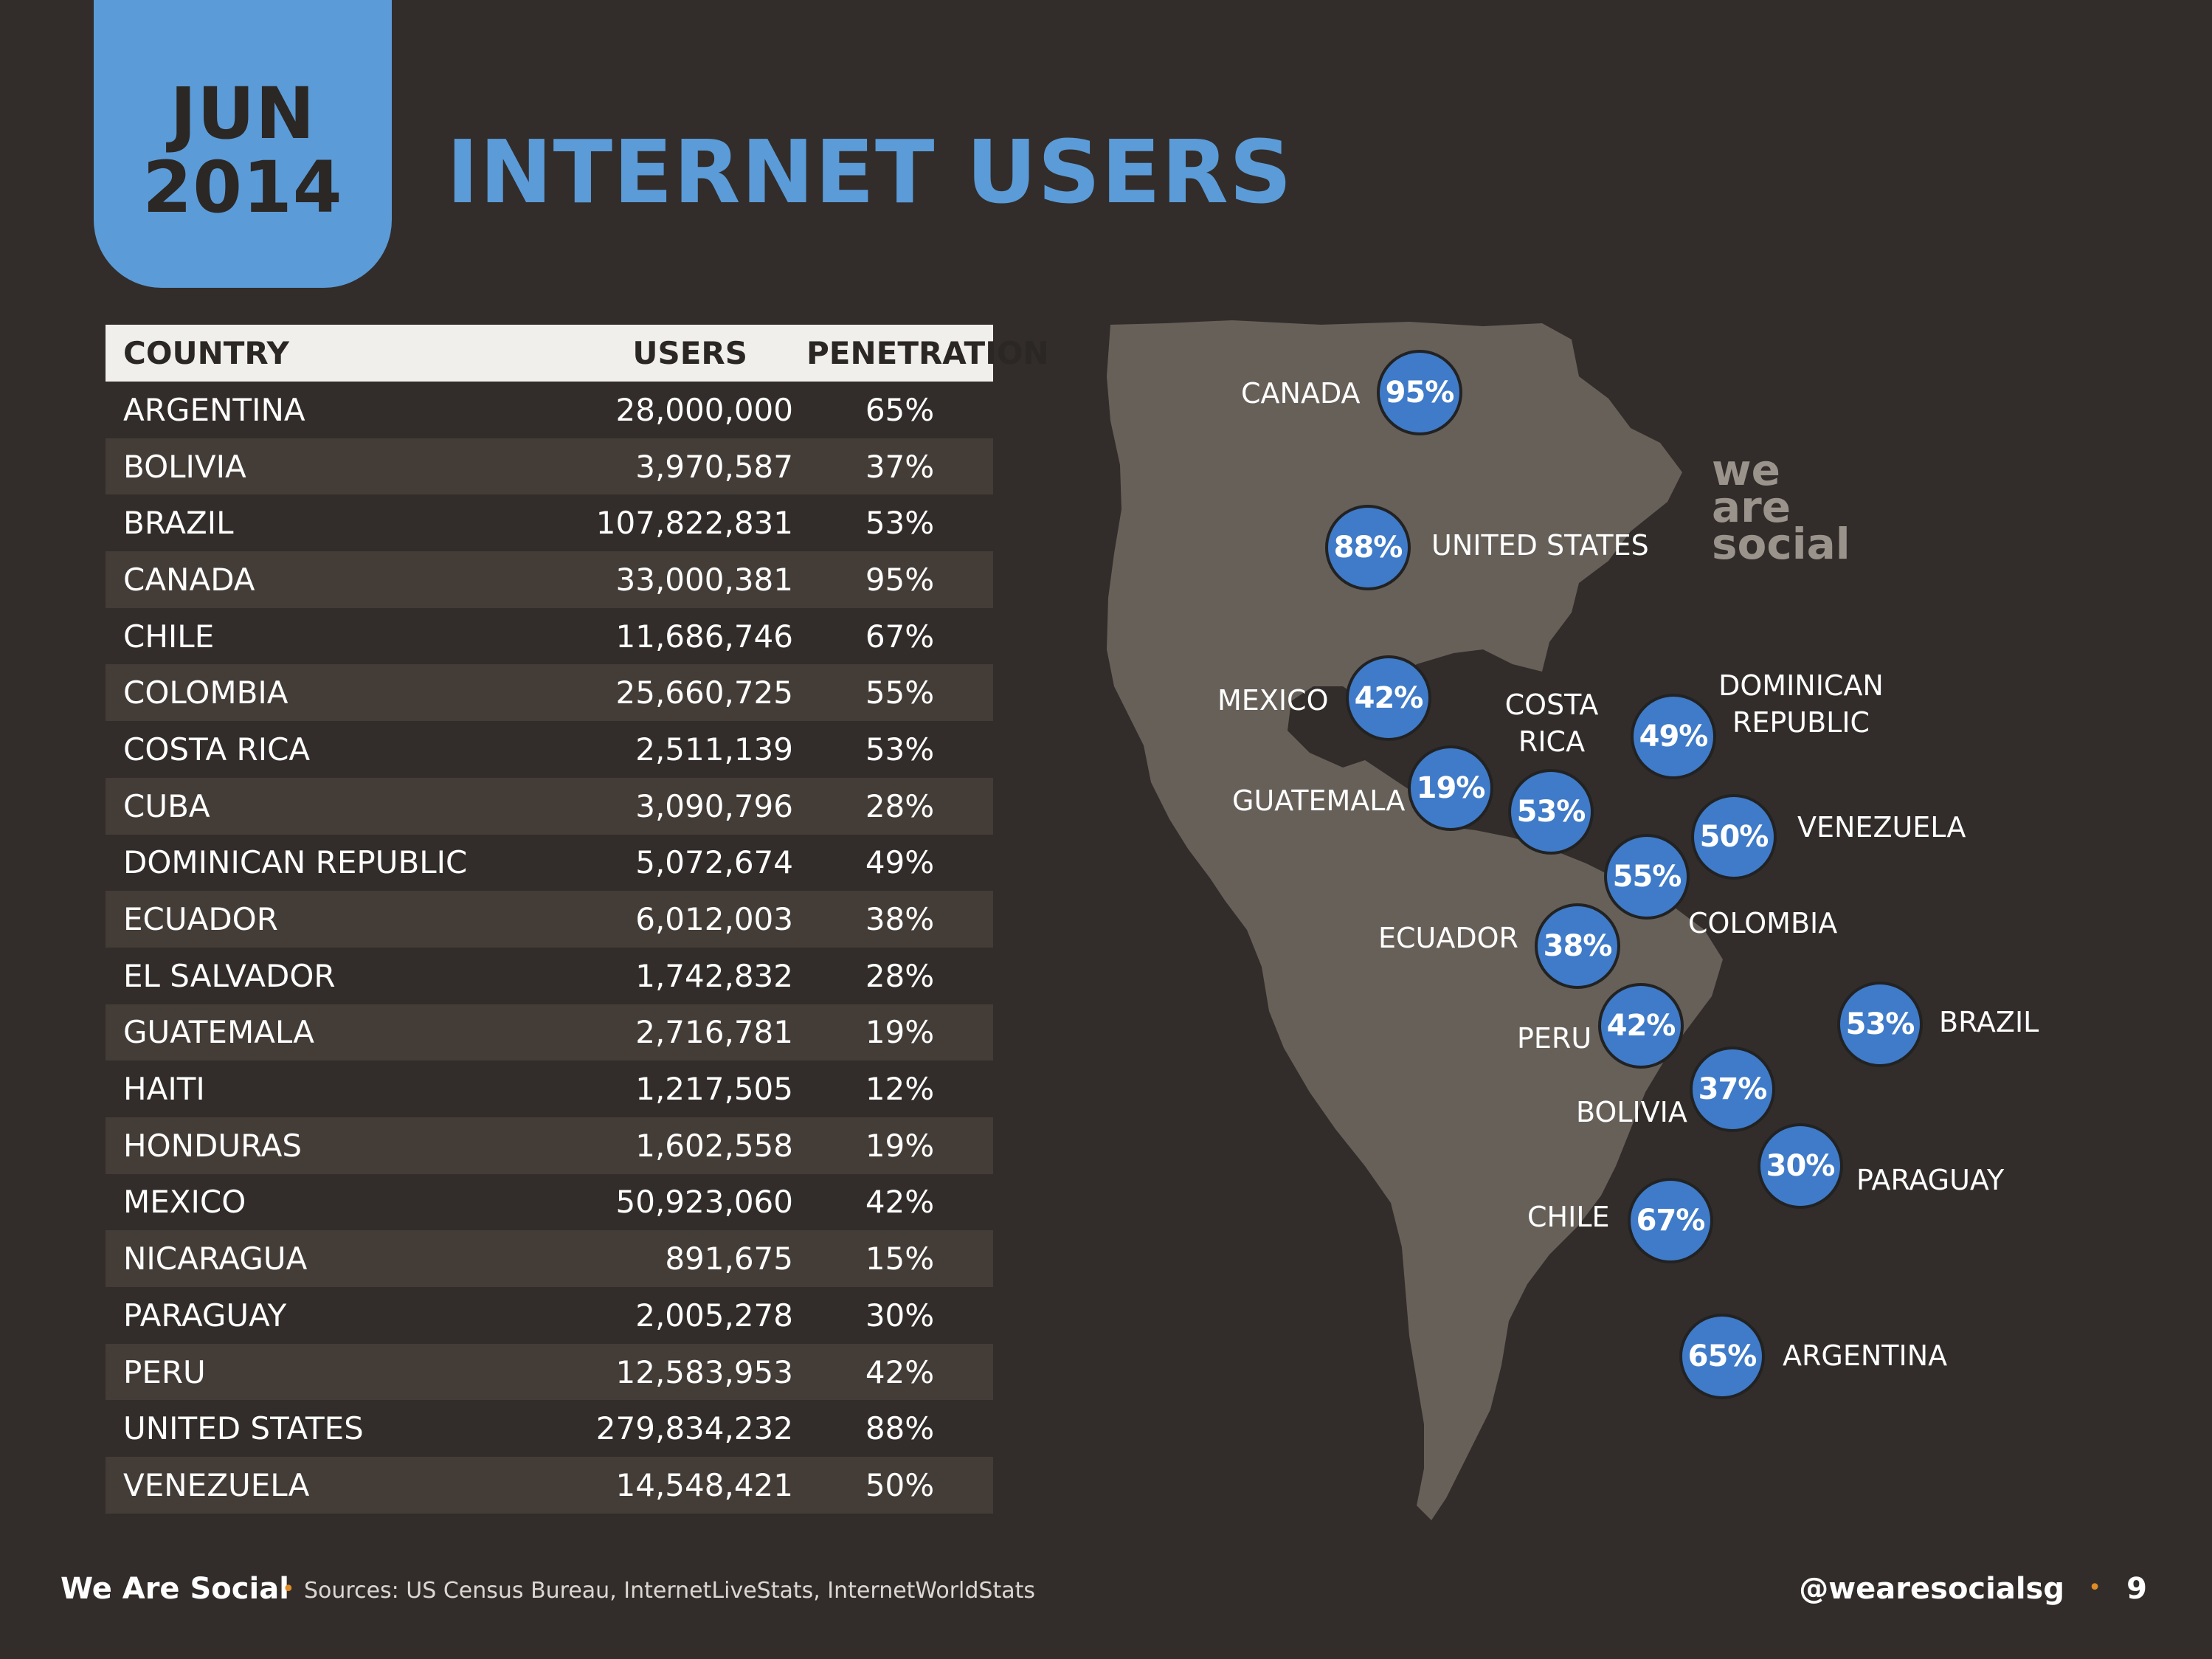 This screenshot has width=2212, height=1659. What do you see at coordinates (1801, 704) in the screenshot?
I see `map-label-dominican-republic: DOMINICAN REPUBLIC` at bounding box center [1801, 704].